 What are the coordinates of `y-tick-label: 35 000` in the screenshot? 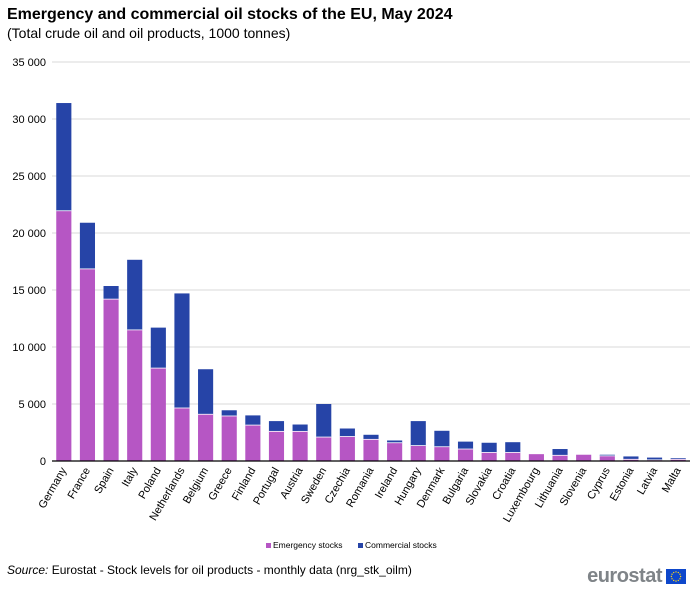 It's located at (29, 63).